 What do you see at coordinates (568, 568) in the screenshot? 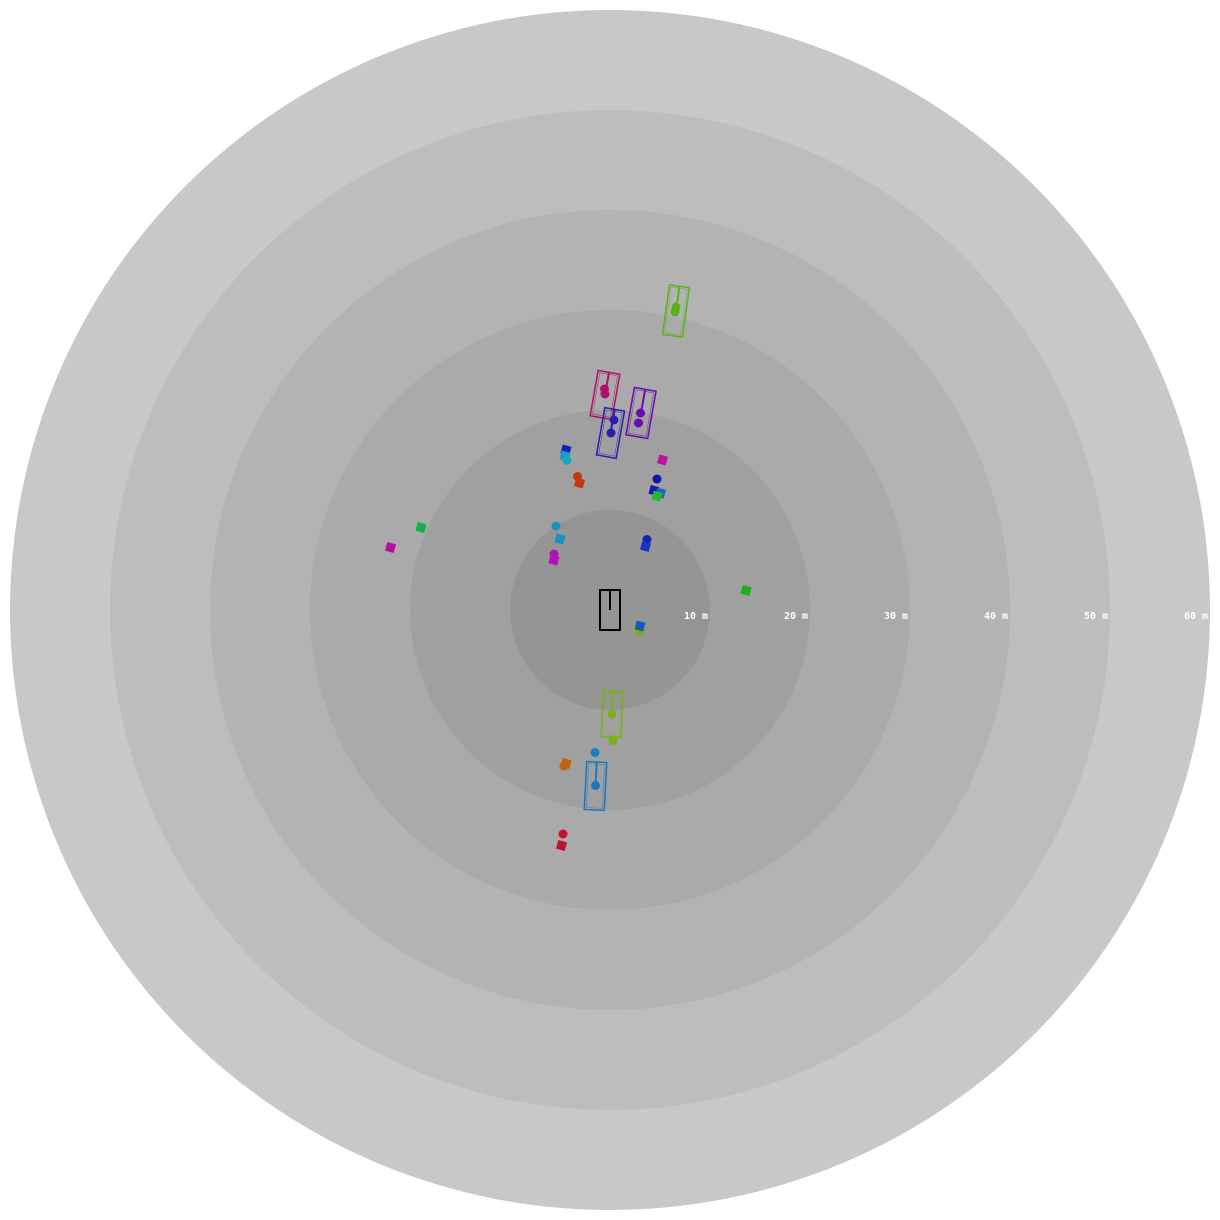
I see `detected-objects` at bounding box center [568, 568].